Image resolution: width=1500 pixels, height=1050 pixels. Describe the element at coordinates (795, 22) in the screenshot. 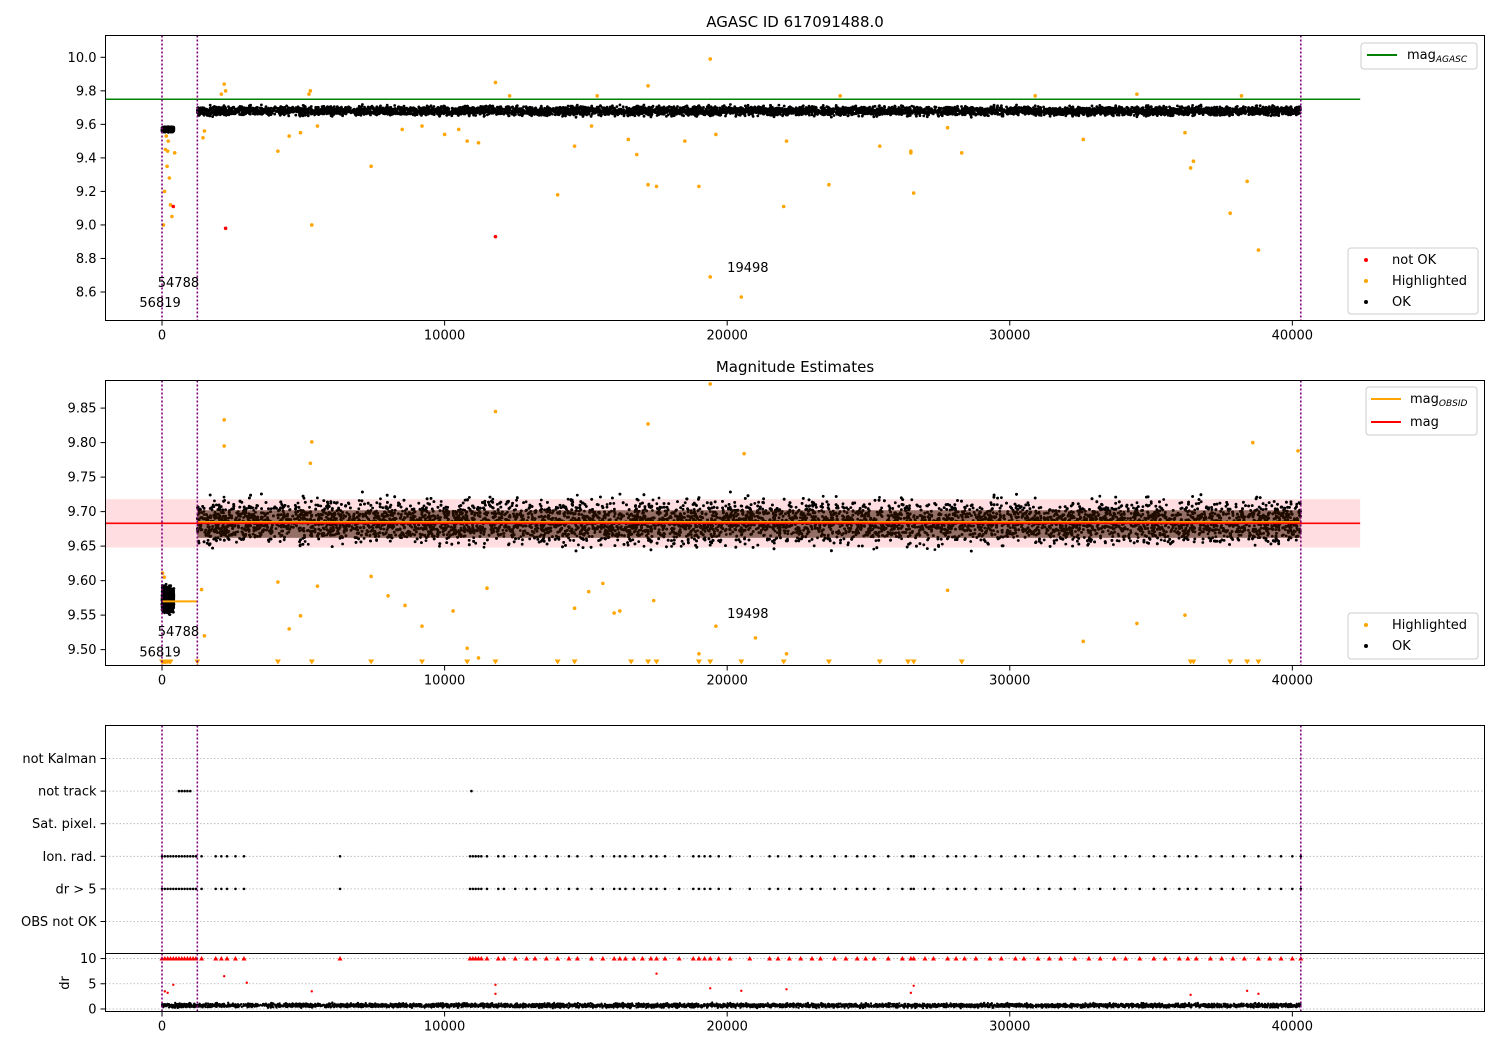

I see `panel-agasc-title: AGASC ID 617091488.0` at that location.